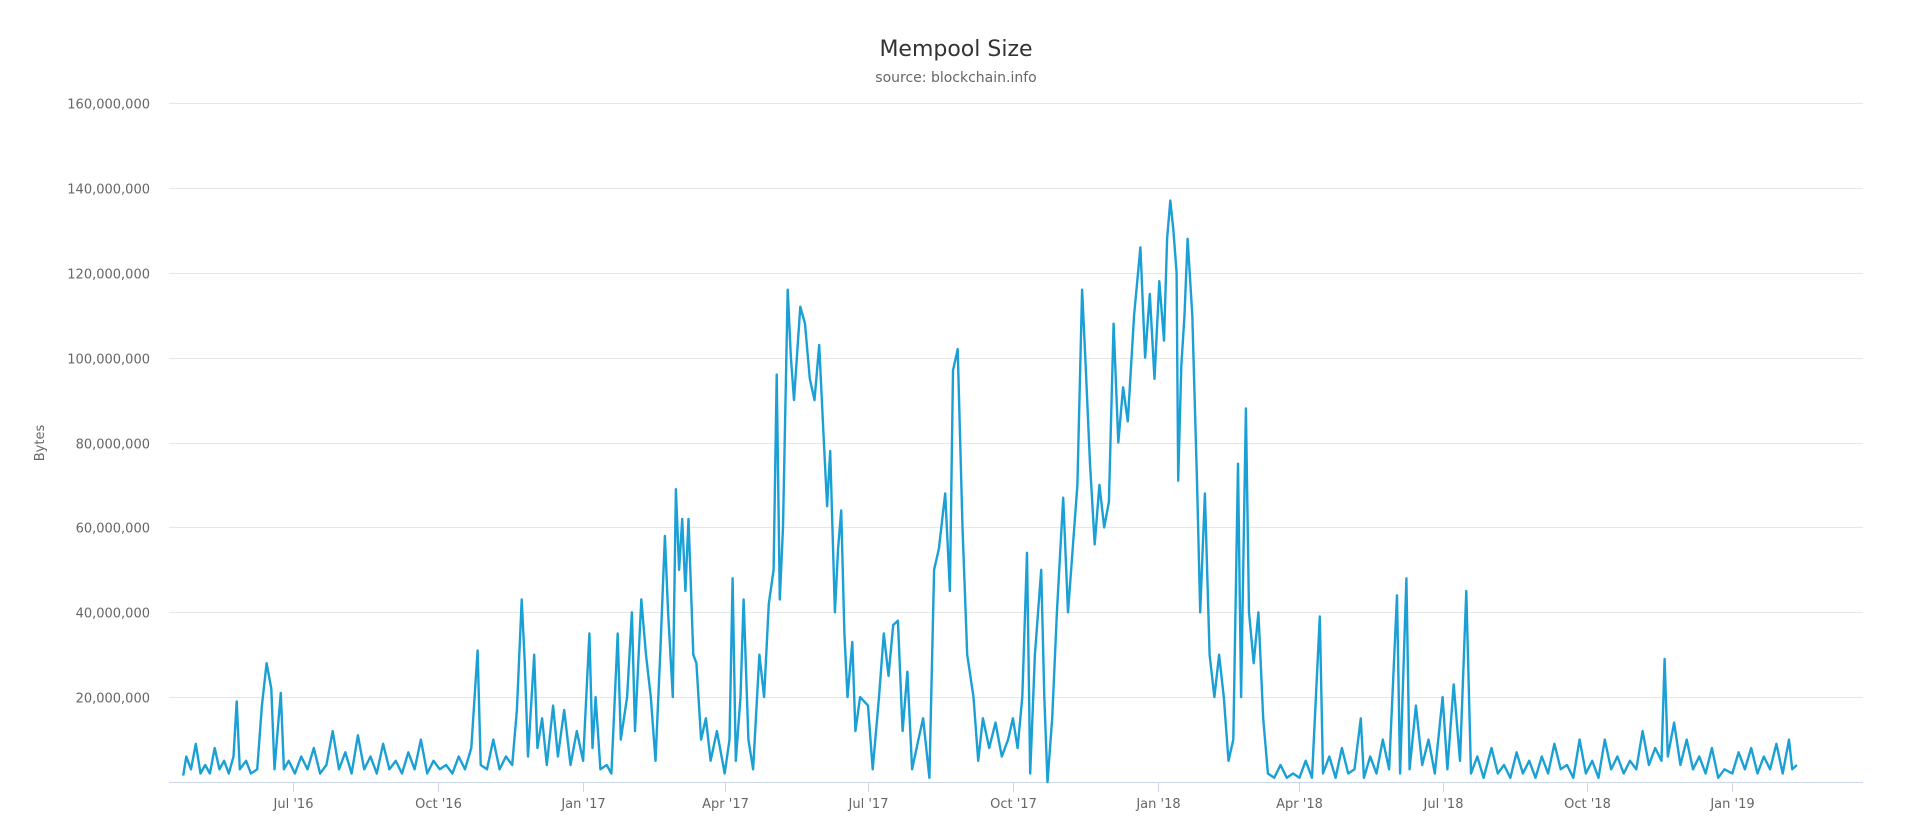 This screenshot has height=822, width=1912. What do you see at coordinates (1587, 804) in the screenshot?
I see `x-tick-label: Oct '18` at bounding box center [1587, 804].